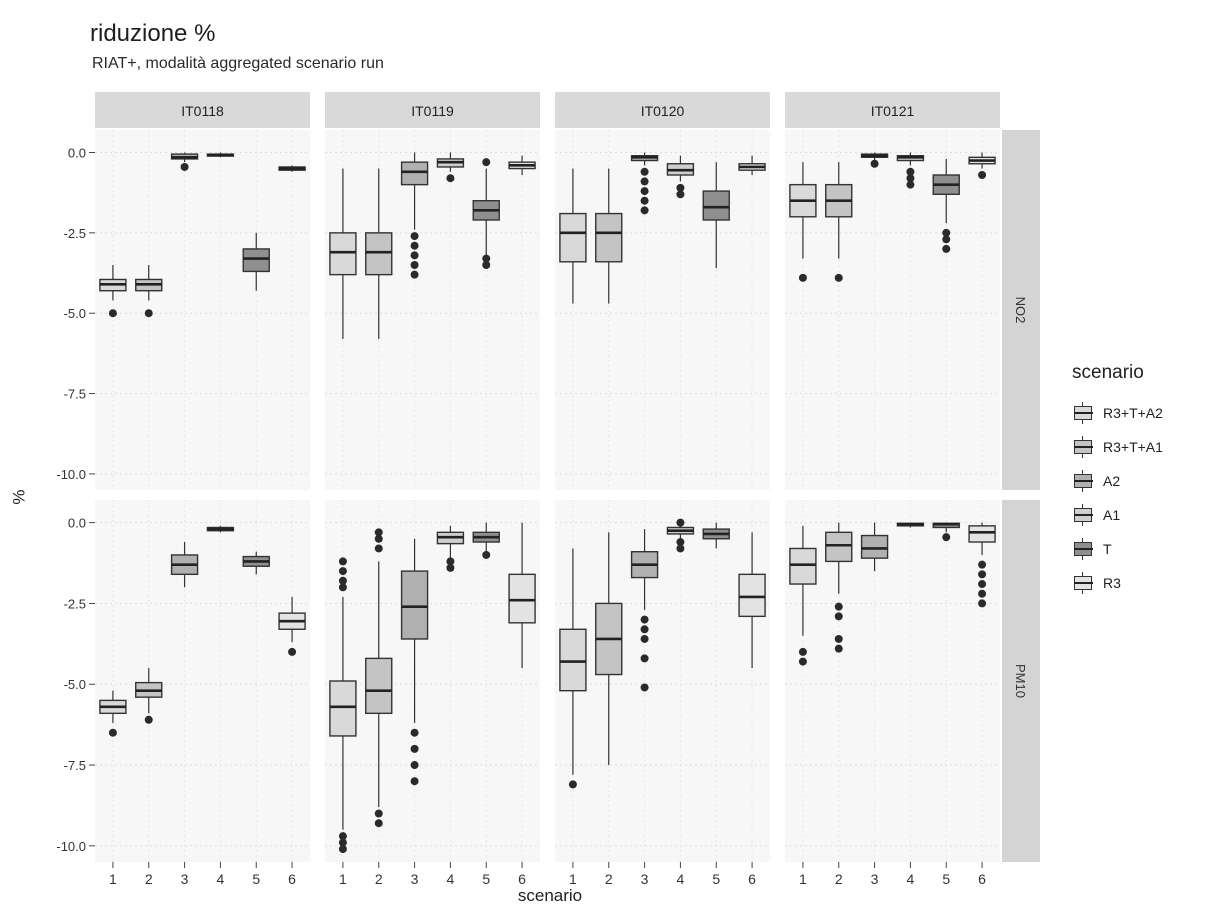 This screenshot has height=915, width=1207. I want to click on legend-item: T, so click(1117, 549).